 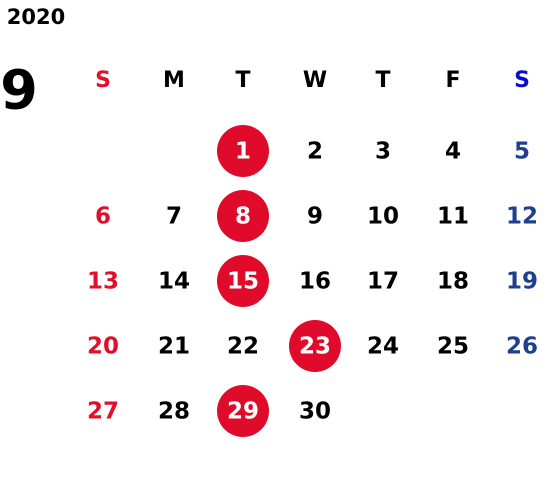 What do you see at coordinates (103, 412) in the screenshot?
I see `day-number: 27` at bounding box center [103, 412].